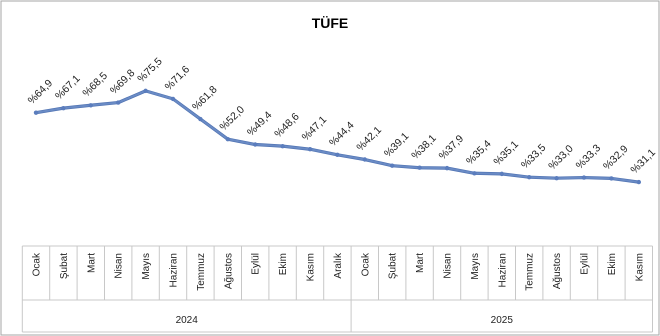  What do you see at coordinates (330, 23) in the screenshot?
I see `chart-title: TÜFE` at bounding box center [330, 23].